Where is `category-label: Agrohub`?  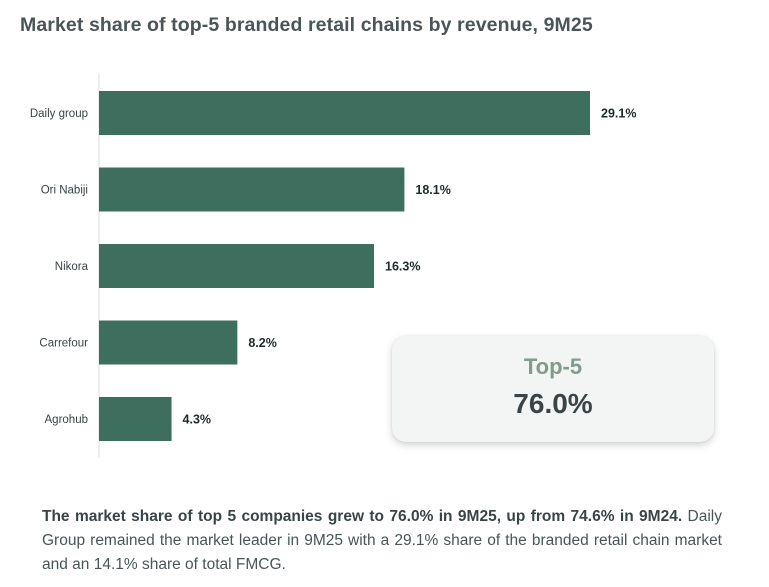 category-label: Agrohub is located at coordinates (66, 420).